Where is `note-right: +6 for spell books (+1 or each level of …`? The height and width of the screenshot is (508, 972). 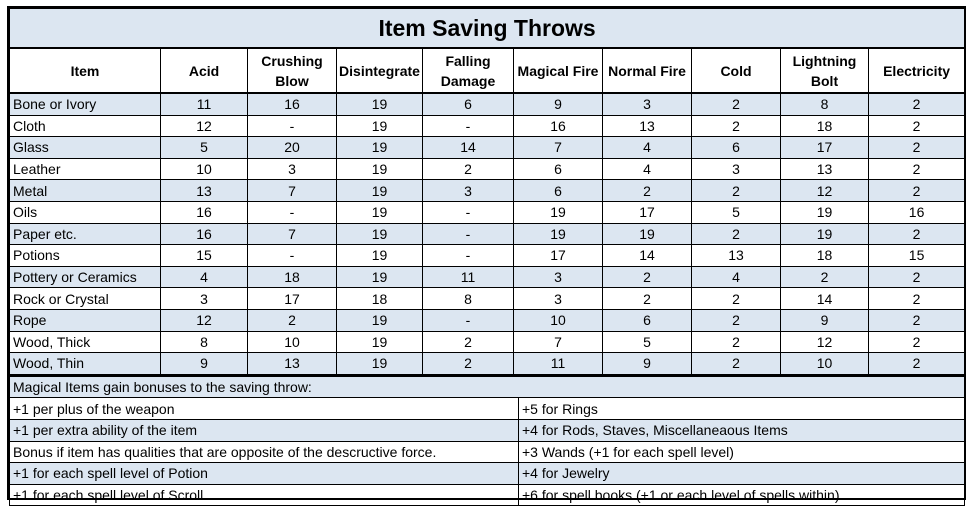
note-right: +6 for spell books (+1 or each level of … is located at coordinates (741, 495).